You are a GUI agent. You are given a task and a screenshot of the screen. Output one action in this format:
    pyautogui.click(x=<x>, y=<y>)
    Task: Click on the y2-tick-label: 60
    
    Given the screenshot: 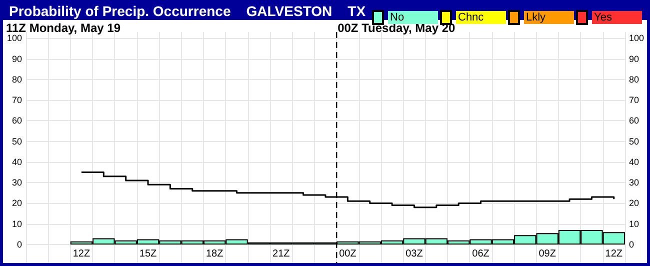 What is the action you would take?
    pyautogui.click(x=633, y=121)
    